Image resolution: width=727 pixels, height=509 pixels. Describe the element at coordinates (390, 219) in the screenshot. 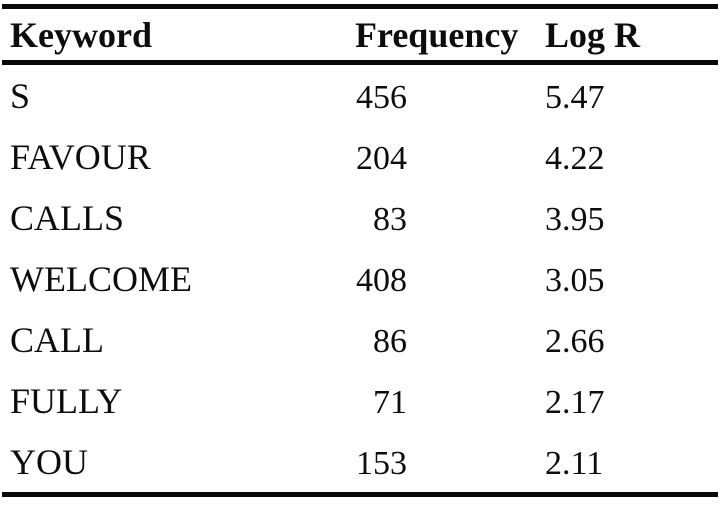

I see `frequency-value: 83` at that location.